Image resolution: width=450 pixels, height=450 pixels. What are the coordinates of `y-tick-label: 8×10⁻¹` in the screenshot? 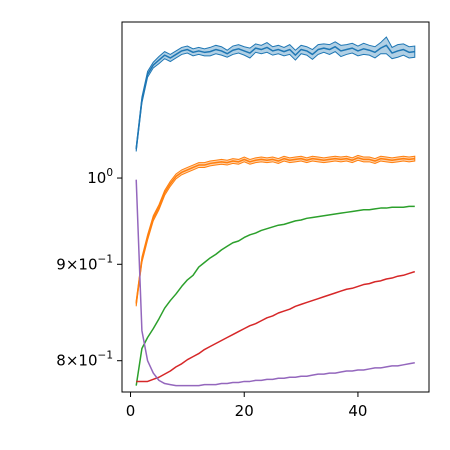 It's located at (84, 360).